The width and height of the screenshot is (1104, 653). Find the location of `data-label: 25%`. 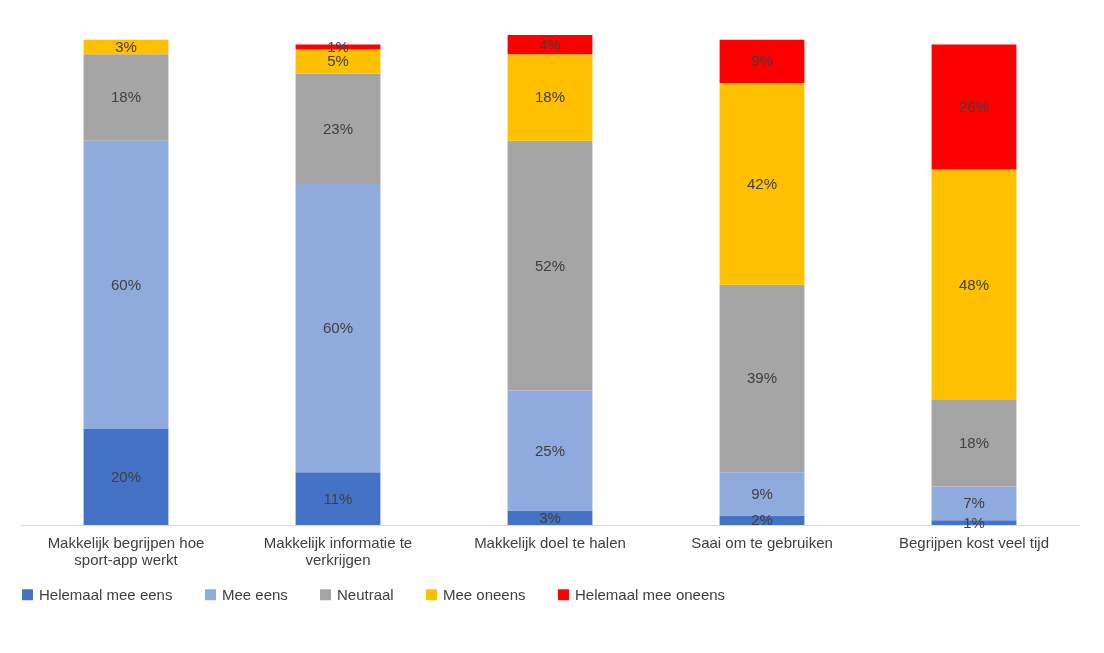

data-label: 25% is located at coordinates (550, 450).